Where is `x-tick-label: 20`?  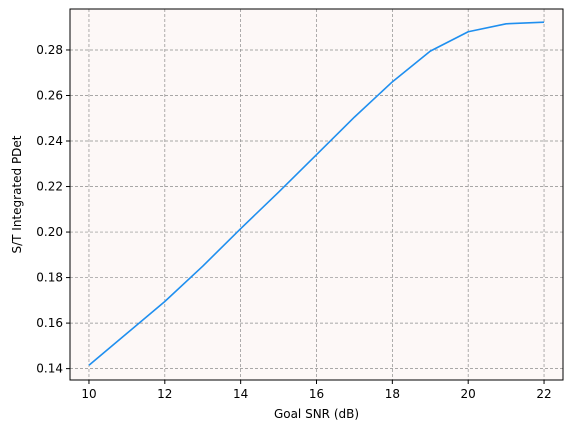 x-tick-label: 20 is located at coordinates (468, 394).